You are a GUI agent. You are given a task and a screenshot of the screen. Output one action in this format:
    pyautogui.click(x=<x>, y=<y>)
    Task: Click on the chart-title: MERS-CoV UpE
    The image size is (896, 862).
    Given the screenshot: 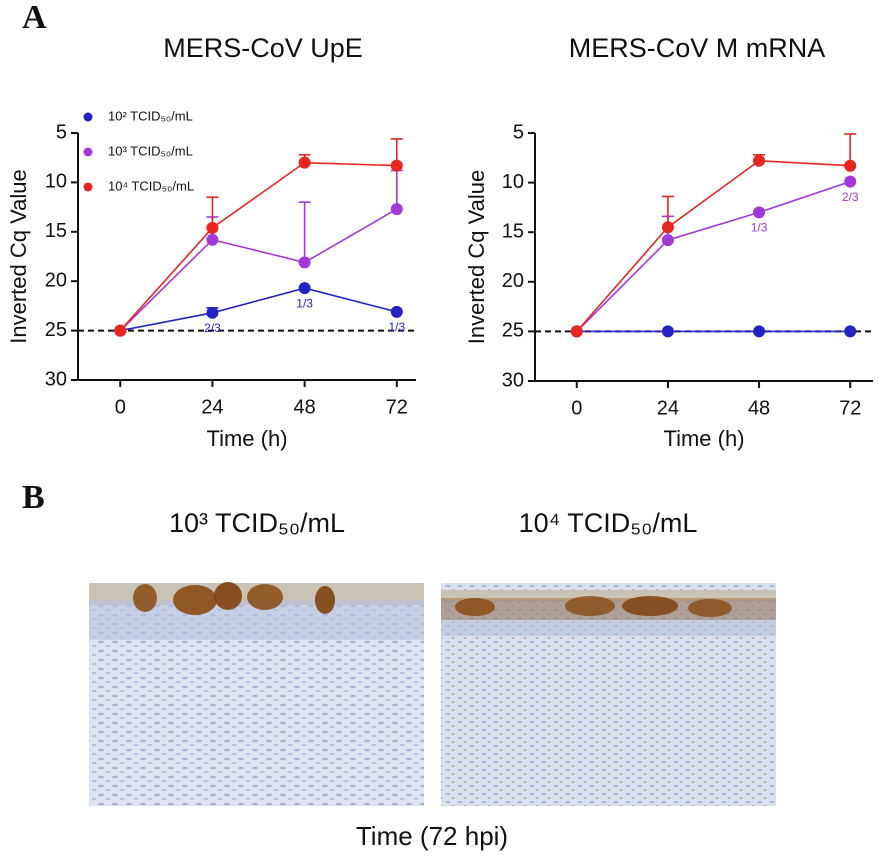 What is the action you would take?
    pyautogui.click(x=263, y=48)
    